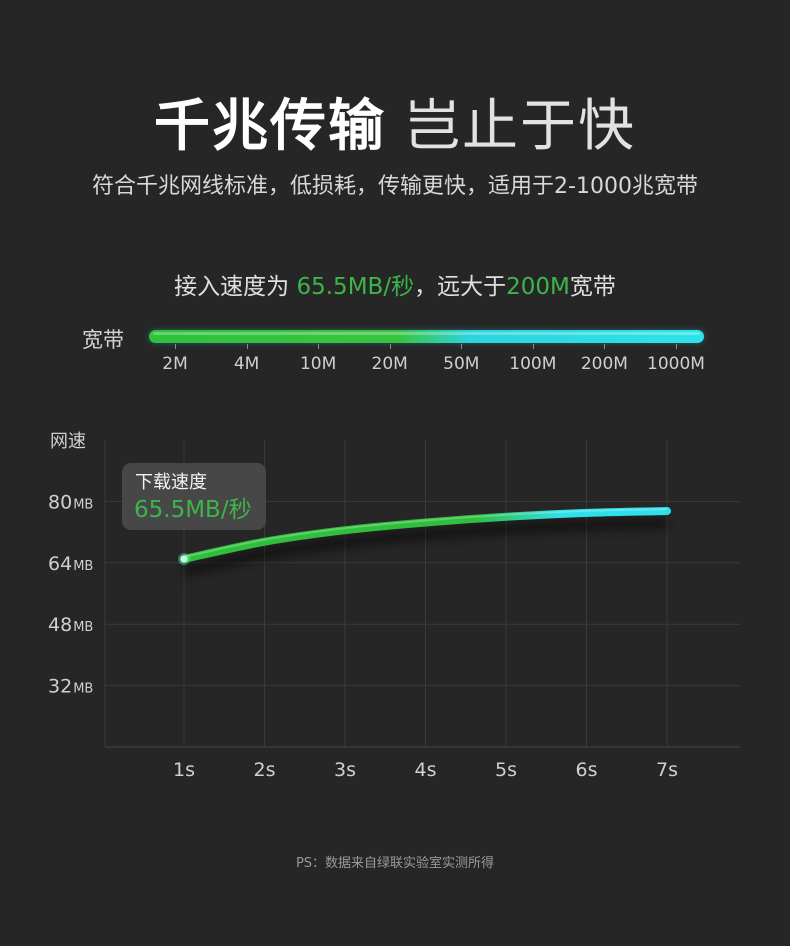 Image resolution: width=790 pixels, height=946 pixels. Describe the element at coordinates (520, 126) in the screenshot. I see `title-light: 岂止于快` at that location.